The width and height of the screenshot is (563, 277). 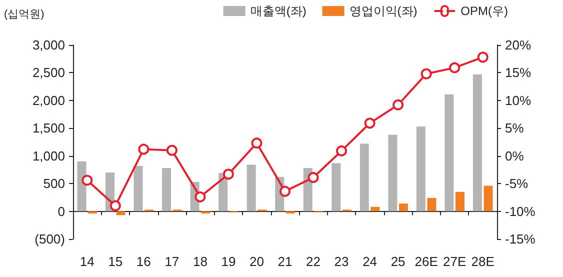 I want to click on y-tick-label: 3,000, so click(x=48, y=45).